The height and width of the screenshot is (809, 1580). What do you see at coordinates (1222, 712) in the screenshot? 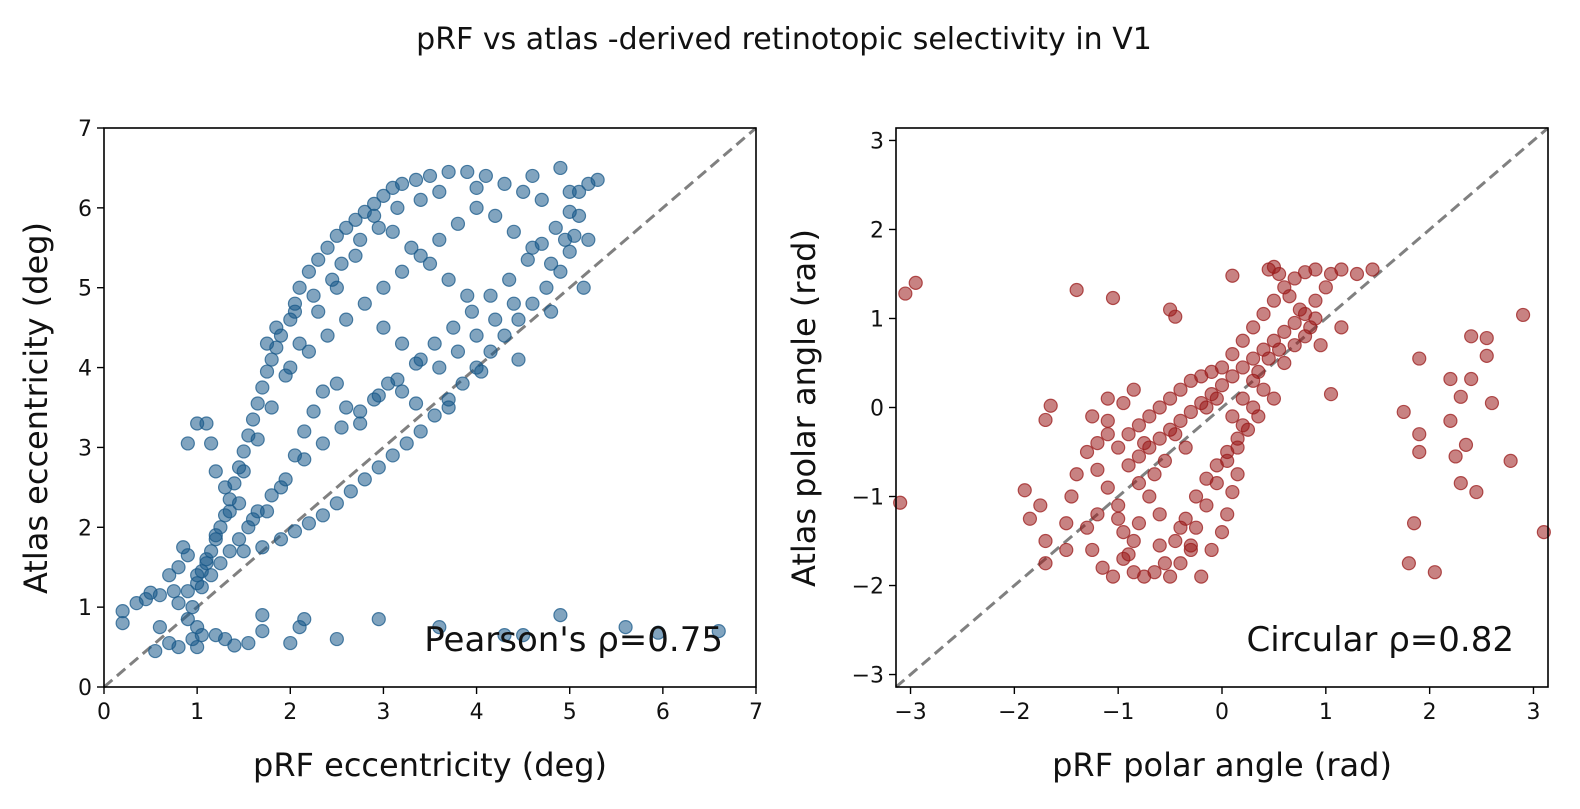
I see `polar-xtick-label-3: 0` at bounding box center [1222, 712].